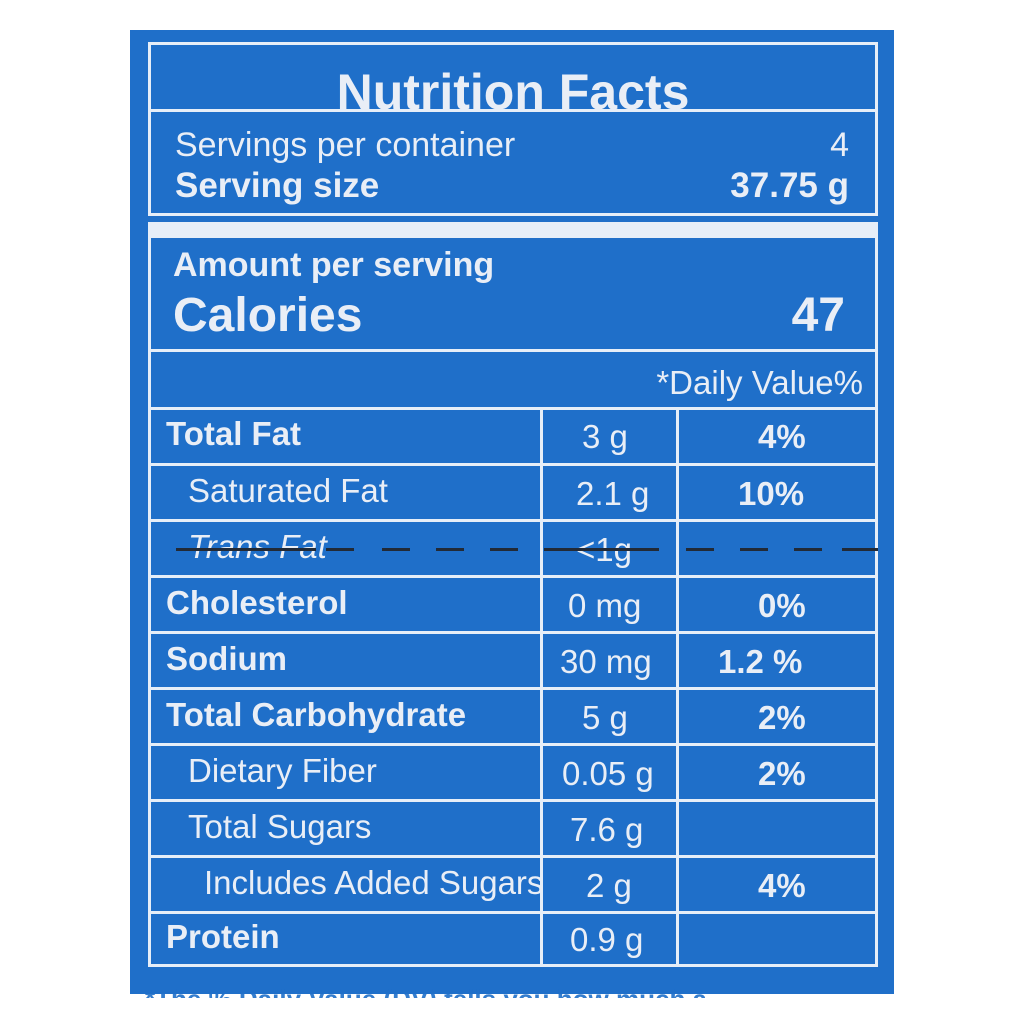 The width and height of the screenshot is (1024, 1024). Describe the element at coordinates (268, 315) in the screenshot. I see `calories-label: Calories` at that location.